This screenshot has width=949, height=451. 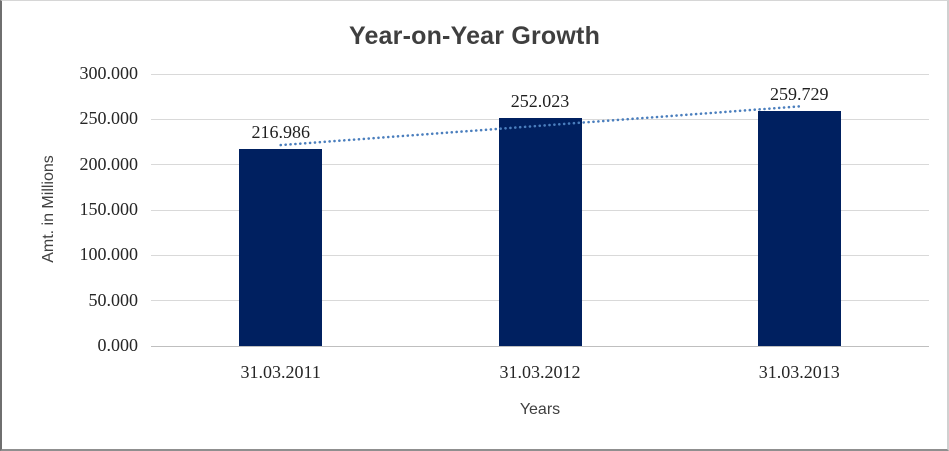 I want to click on chart-title: Year-on-Year Growth, so click(x=474, y=36).